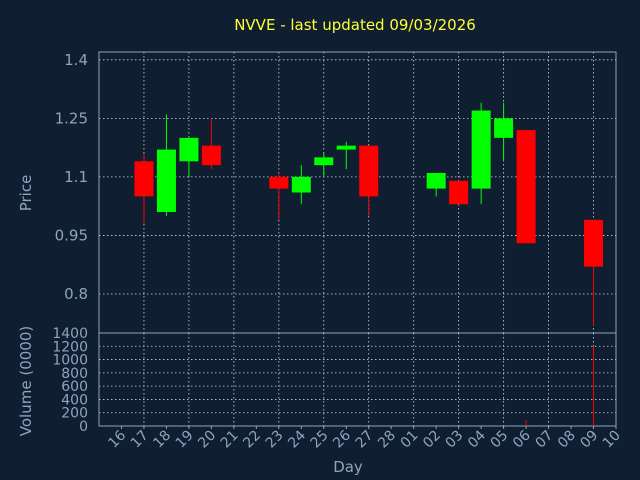 Image resolution: width=640 pixels, height=480 pixels. What do you see at coordinates (76, 294) in the screenshot?
I see `price-tick-label: 0.8` at bounding box center [76, 294].